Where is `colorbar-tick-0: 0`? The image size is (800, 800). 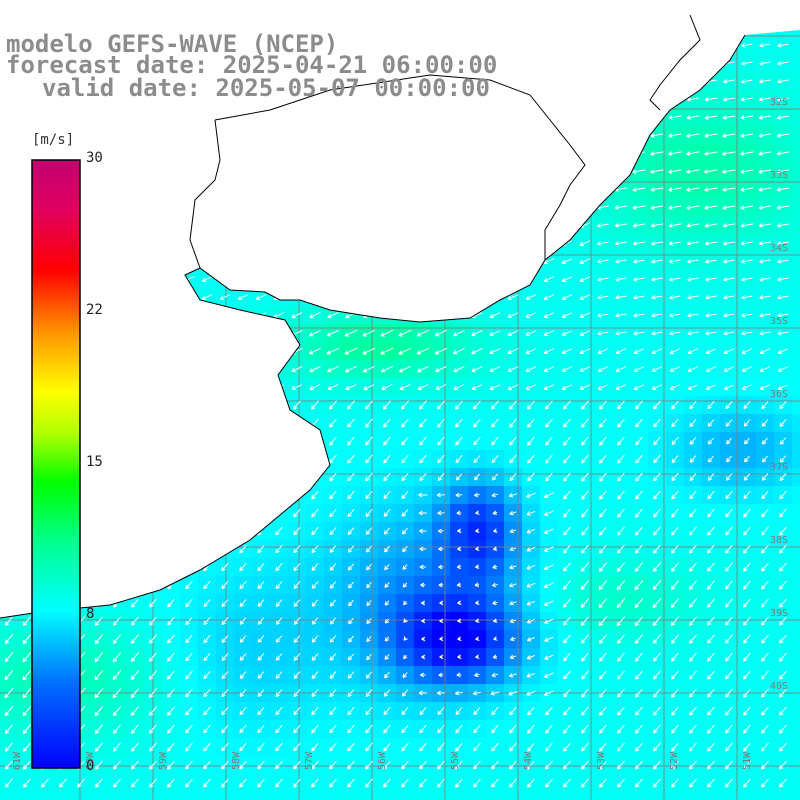
colorbar-tick-0: 0 is located at coordinates (90, 766).